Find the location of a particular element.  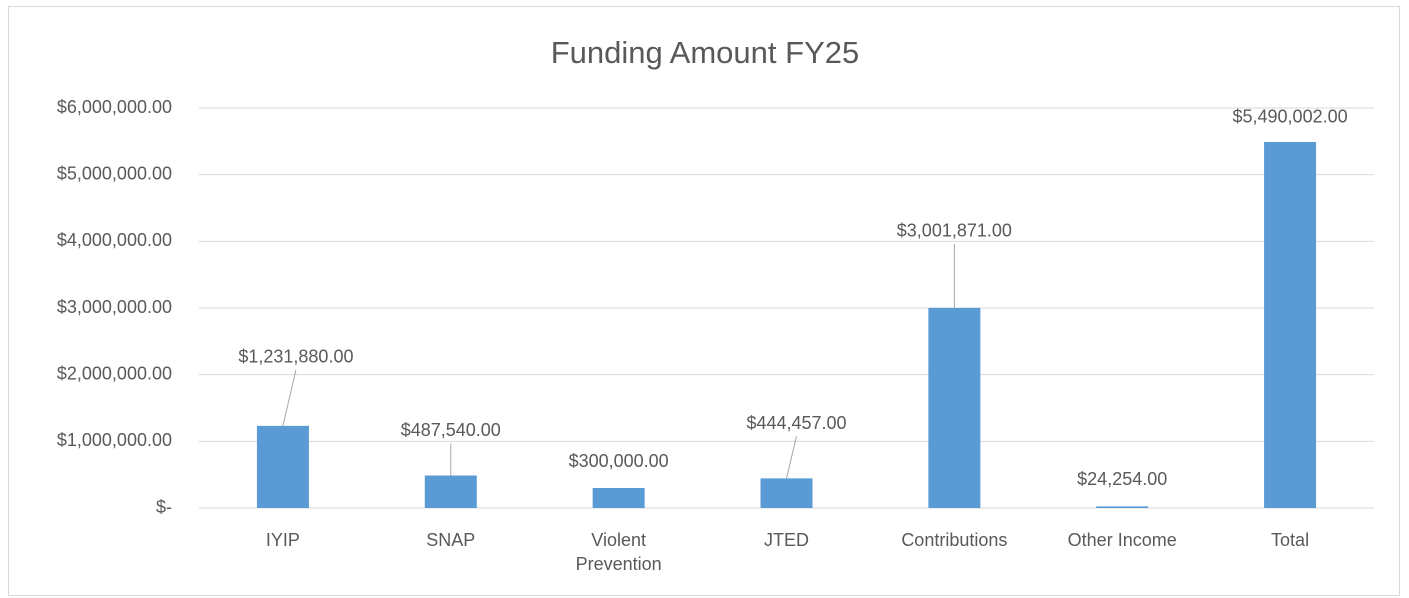

x-tick-label: IYIP is located at coordinates (282, 540).